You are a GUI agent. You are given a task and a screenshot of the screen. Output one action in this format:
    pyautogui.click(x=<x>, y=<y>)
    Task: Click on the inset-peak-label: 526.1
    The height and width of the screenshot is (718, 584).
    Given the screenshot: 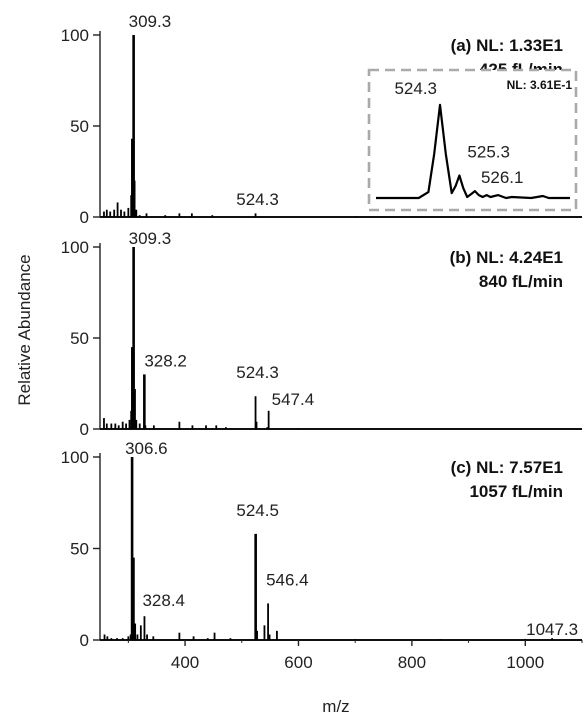 What is the action you would take?
    pyautogui.click(x=502, y=177)
    